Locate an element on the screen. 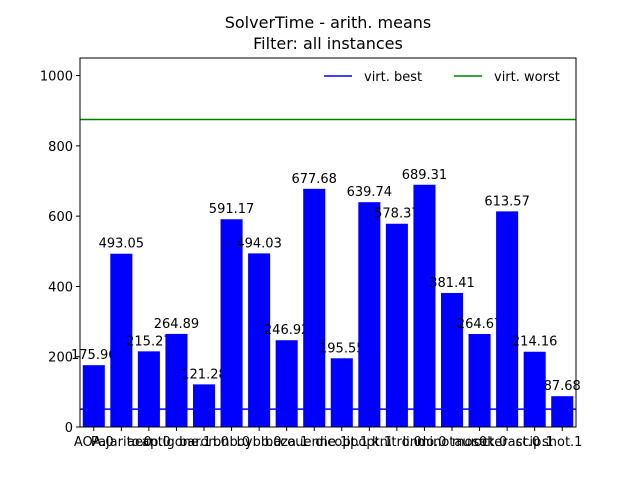  x-tick-label: minotaur.0 is located at coordinates (452, 442).